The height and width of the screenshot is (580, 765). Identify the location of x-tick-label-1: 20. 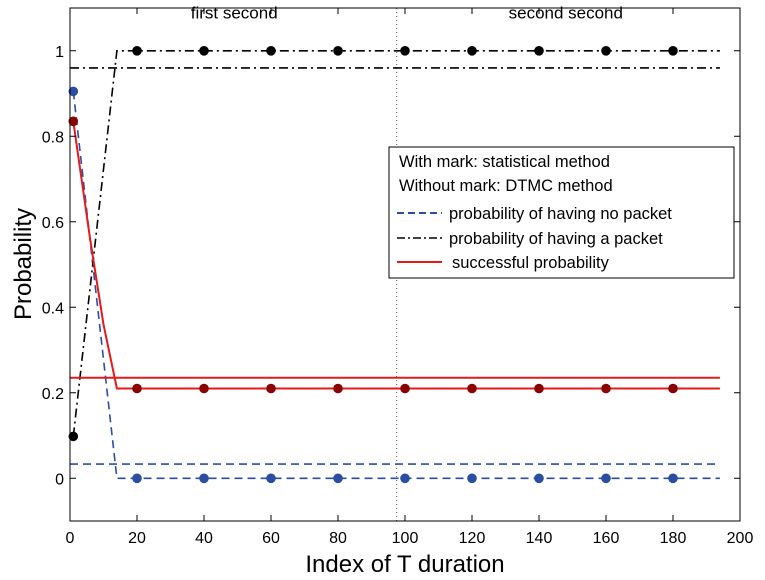
(137, 538).